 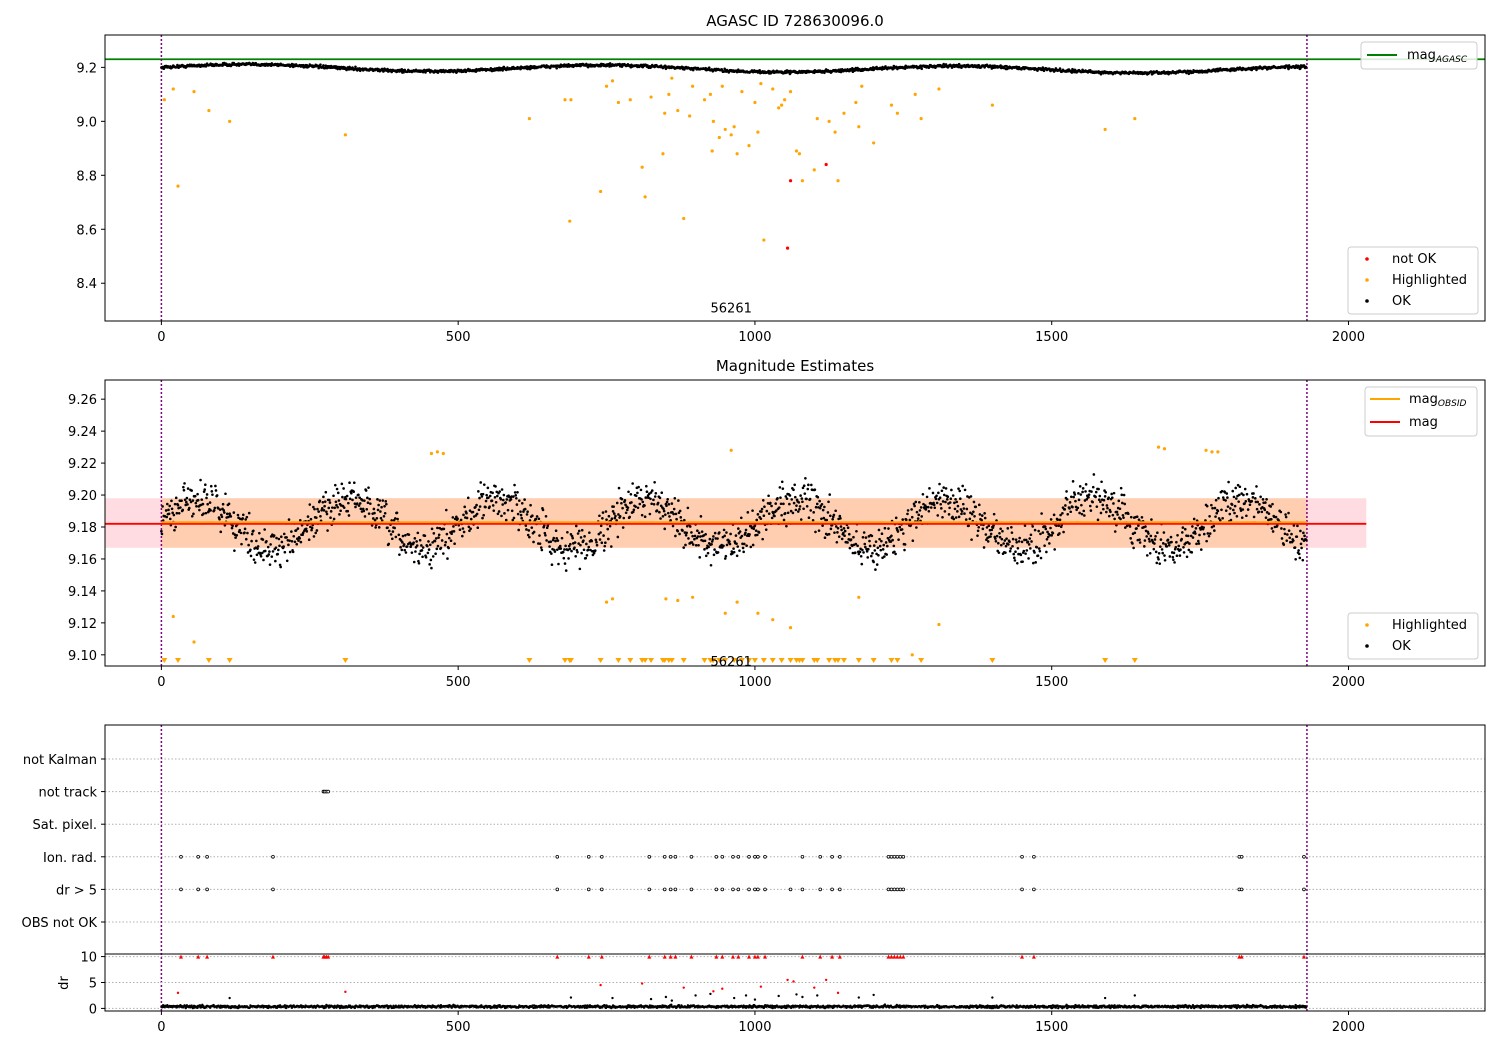 What do you see at coordinates (1413, 636) in the screenshot?
I see `panel2-marker-legend: Highlighted OK` at bounding box center [1413, 636].